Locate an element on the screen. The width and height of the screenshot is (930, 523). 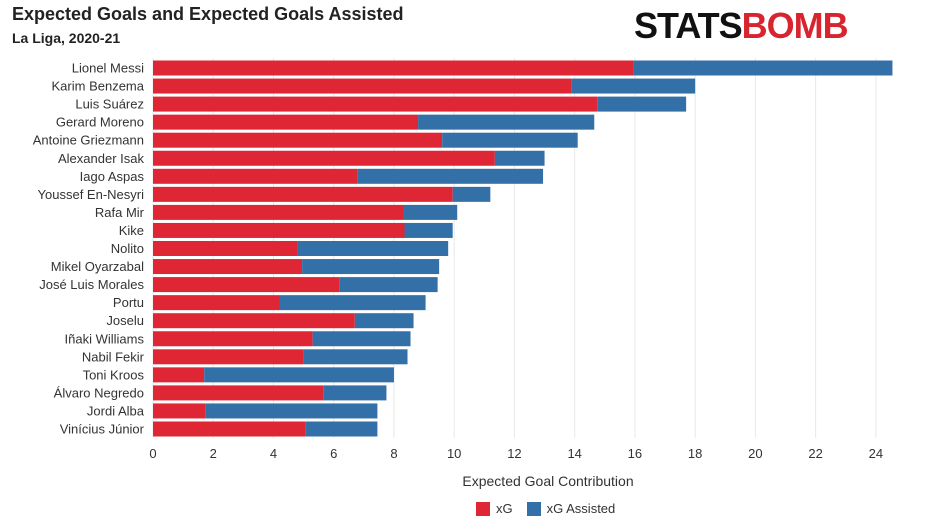
logo-text-bomb: BOMB is located at coordinates (795, 25).